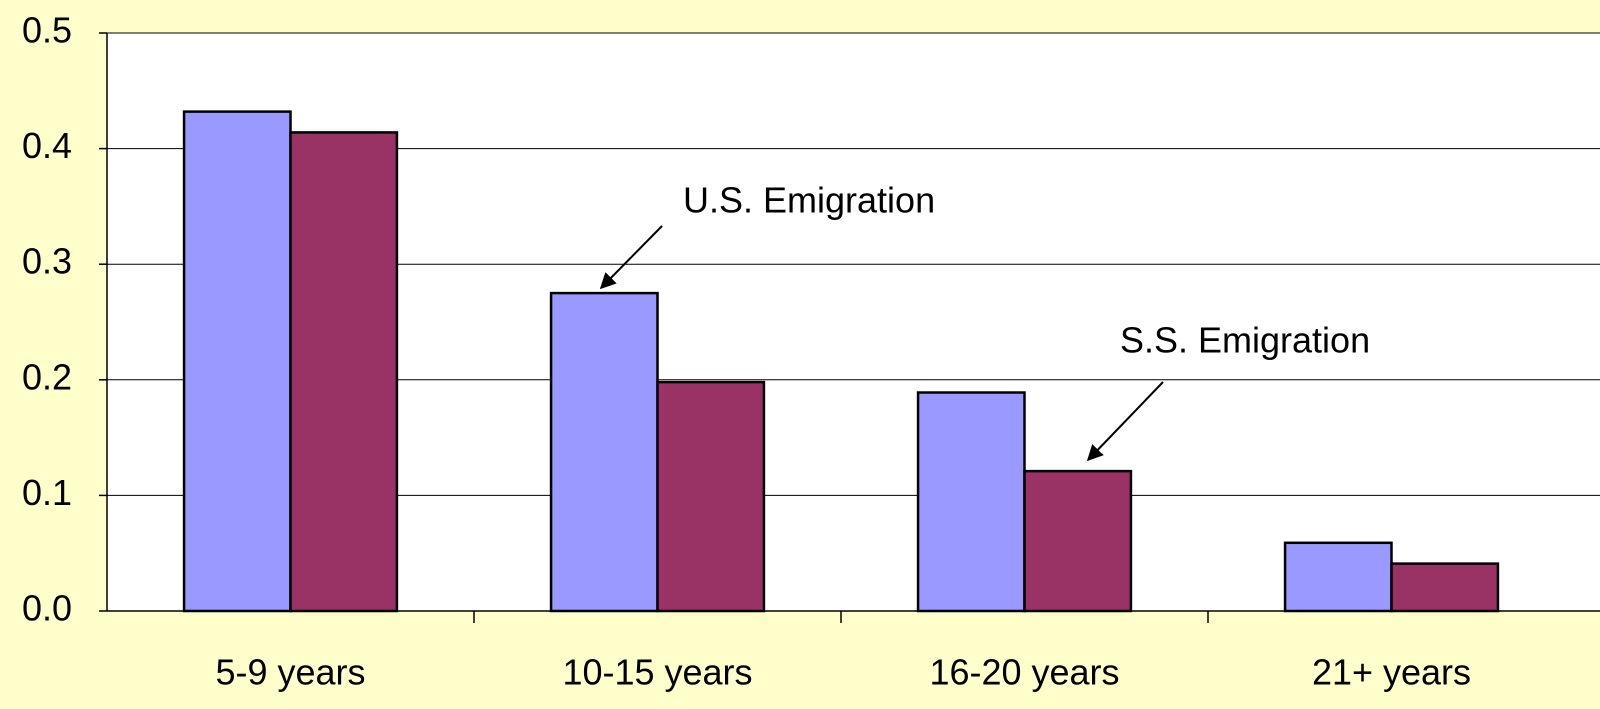 This screenshot has height=709, width=1600. Describe the element at coordinates (1024, 672) in the screenshot. I see `x-tick-label: 16-20 years` at that location.